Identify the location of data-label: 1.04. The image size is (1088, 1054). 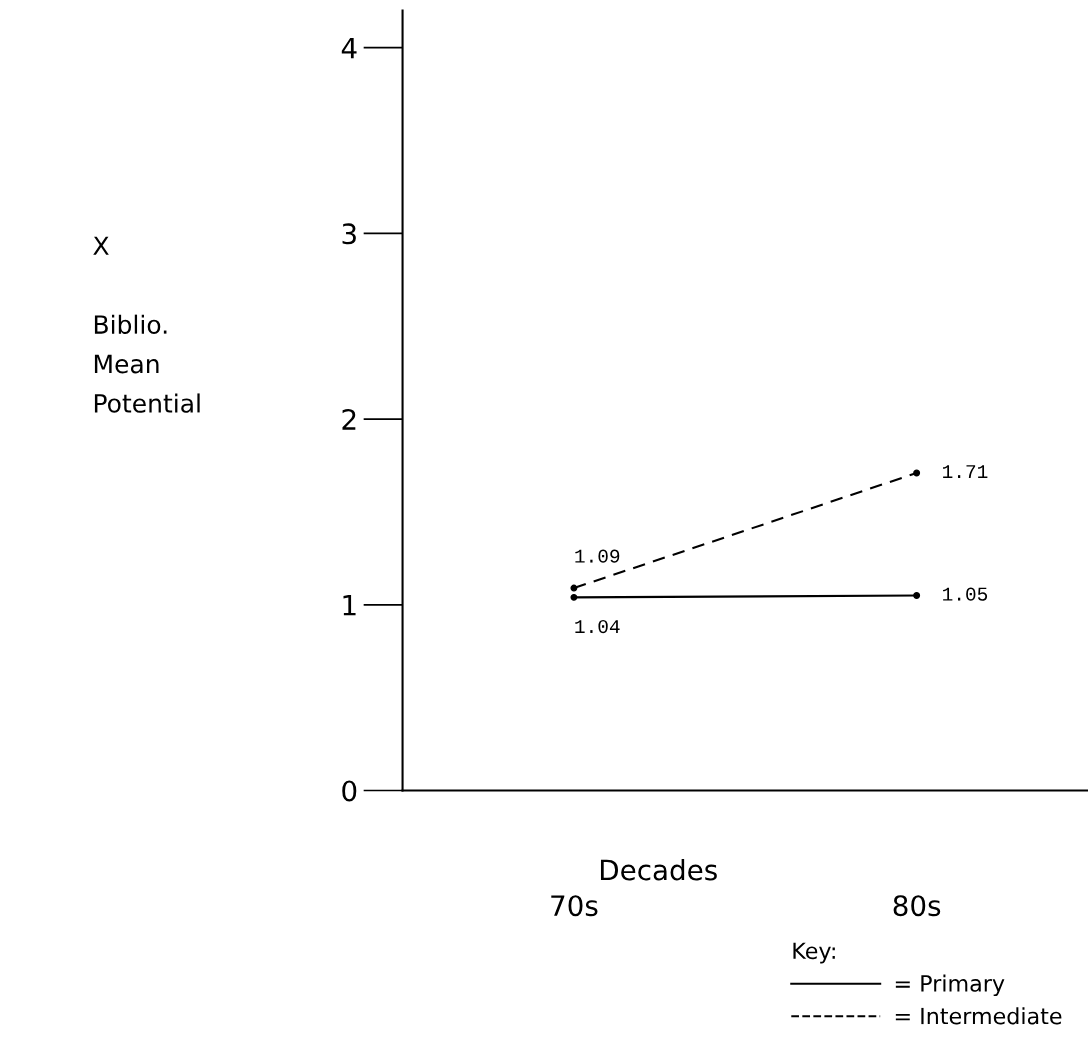
(597, 626).